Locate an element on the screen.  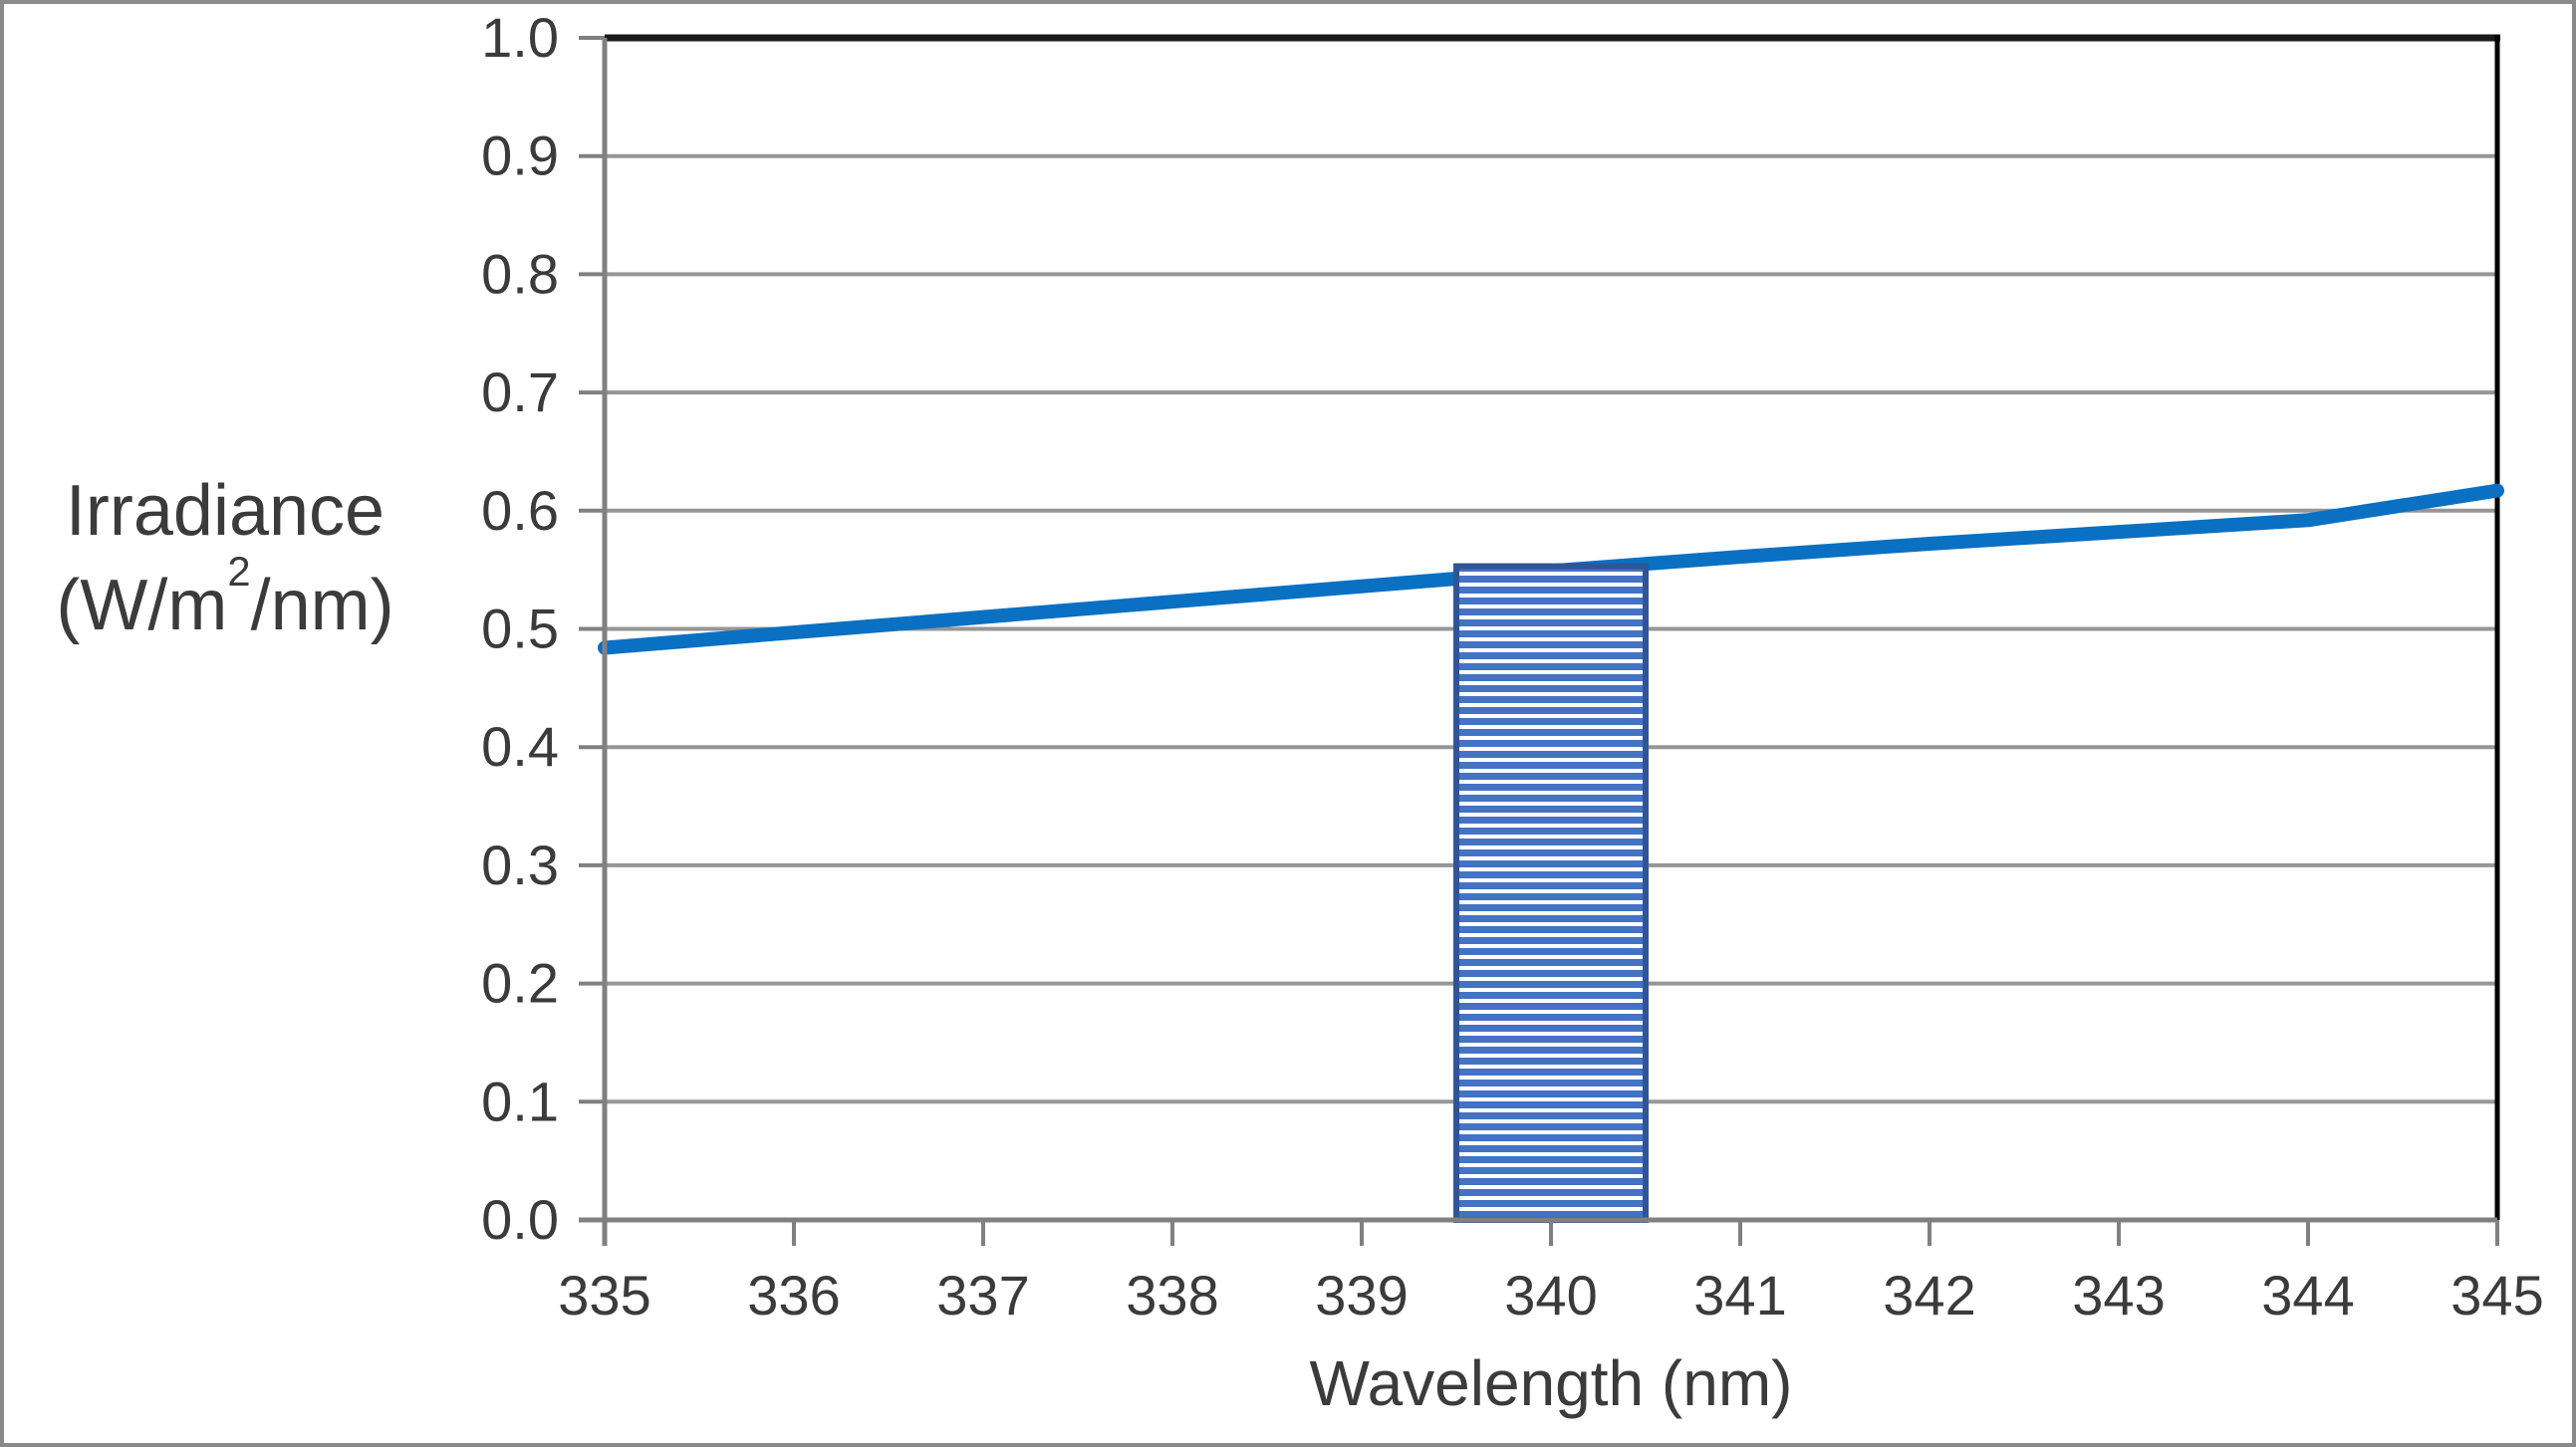
y-tick-label: 0.8 is located at coordinates (520, 273).